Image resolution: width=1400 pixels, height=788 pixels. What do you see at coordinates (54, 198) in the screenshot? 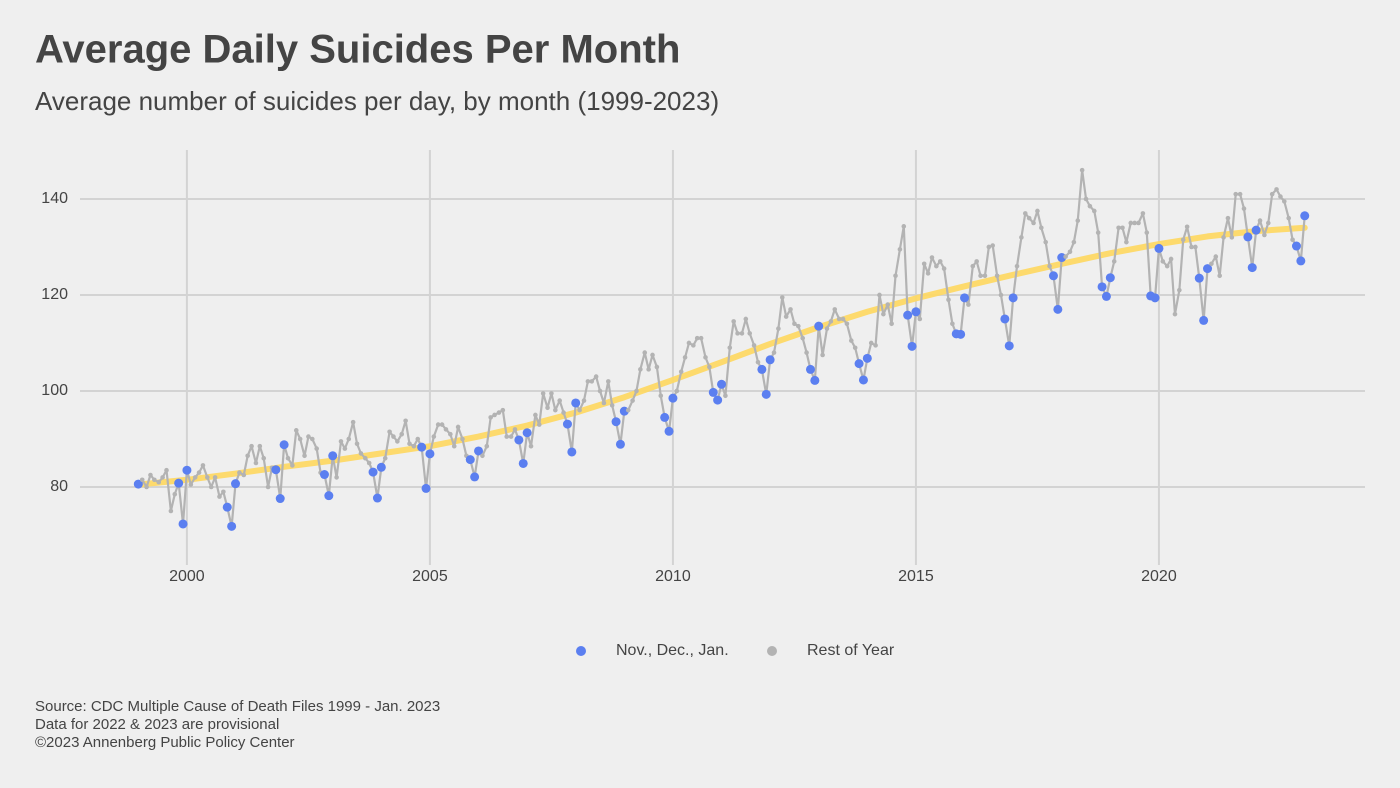
I see `y-tick-label: 140` at bounding box center [54, 198].